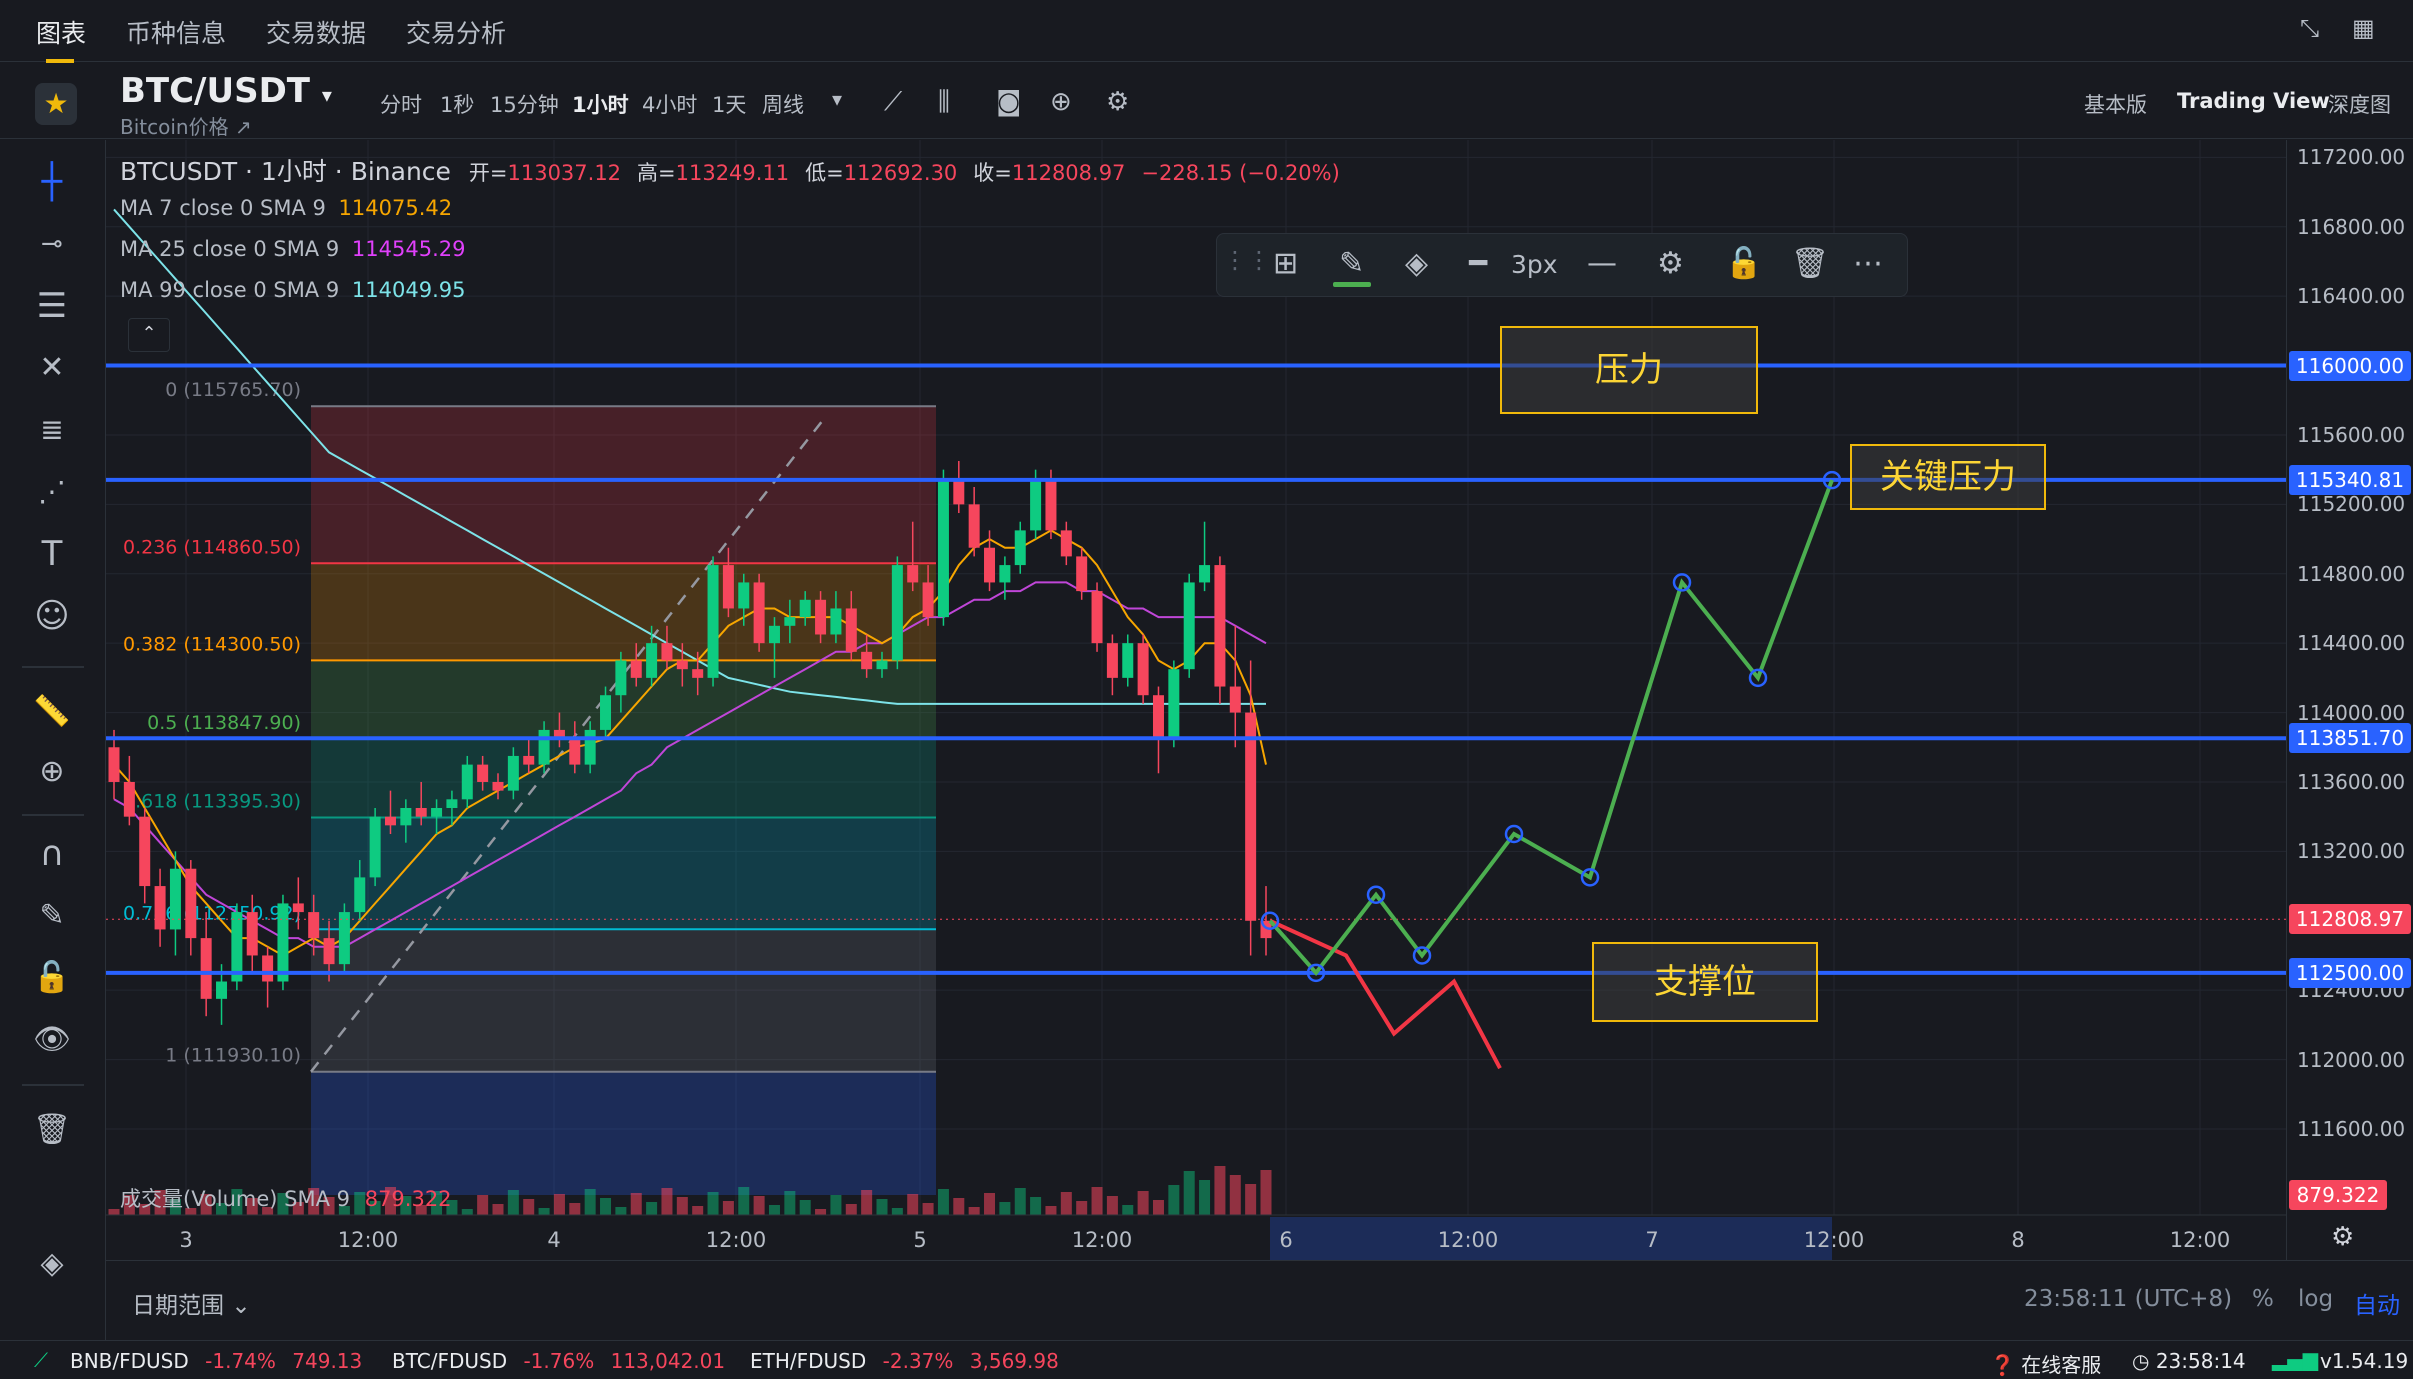 This screenshot has height=1379, width=2413. What do you see at coordinates (1534, 264) in the screenshot?
I see `line-width-label: 3px` at bounding box center [1534, 264].